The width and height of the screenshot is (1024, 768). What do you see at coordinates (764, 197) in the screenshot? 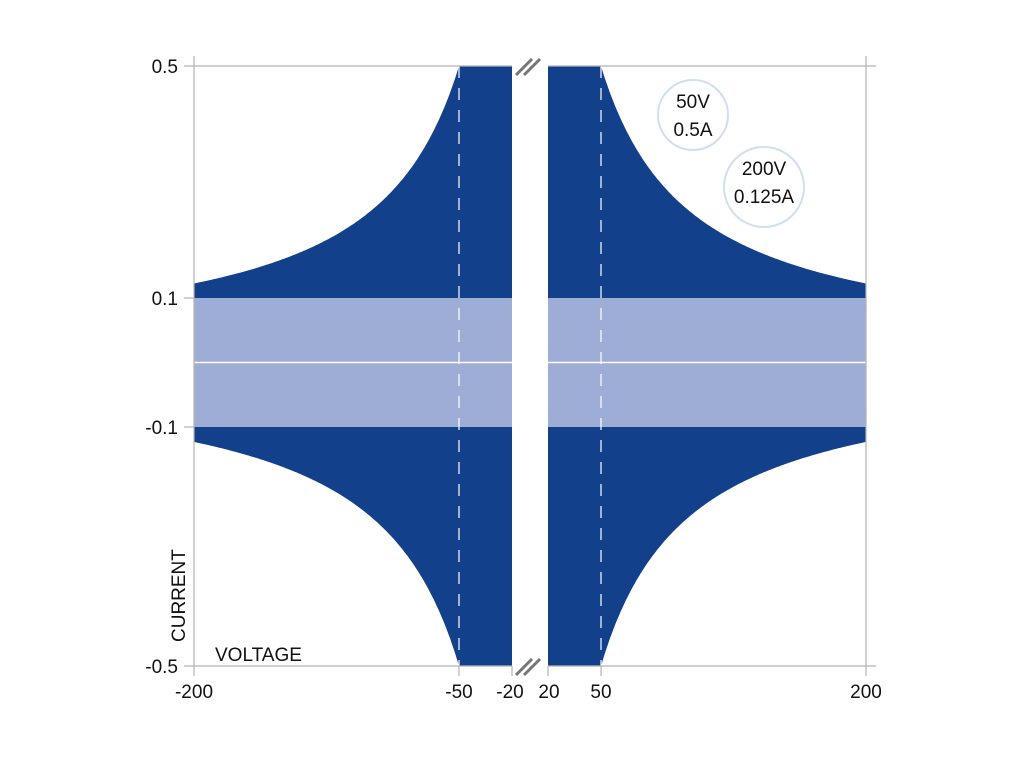
I see `callout-current: 0.125A` at bounding box center [764, 197].